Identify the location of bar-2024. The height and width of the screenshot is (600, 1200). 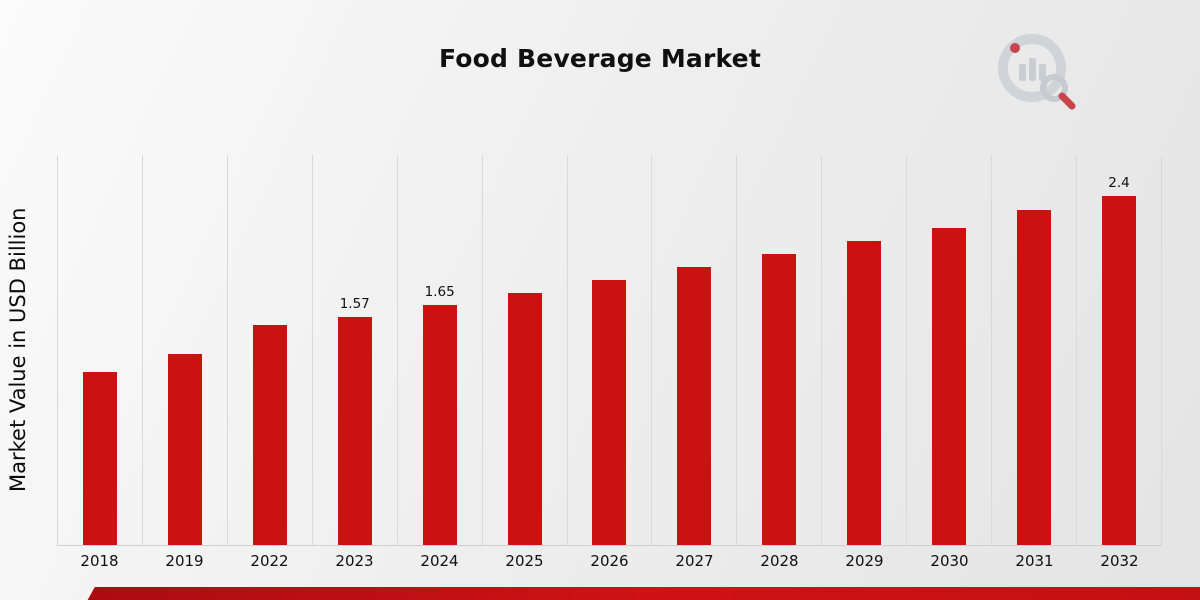
(439, 424).